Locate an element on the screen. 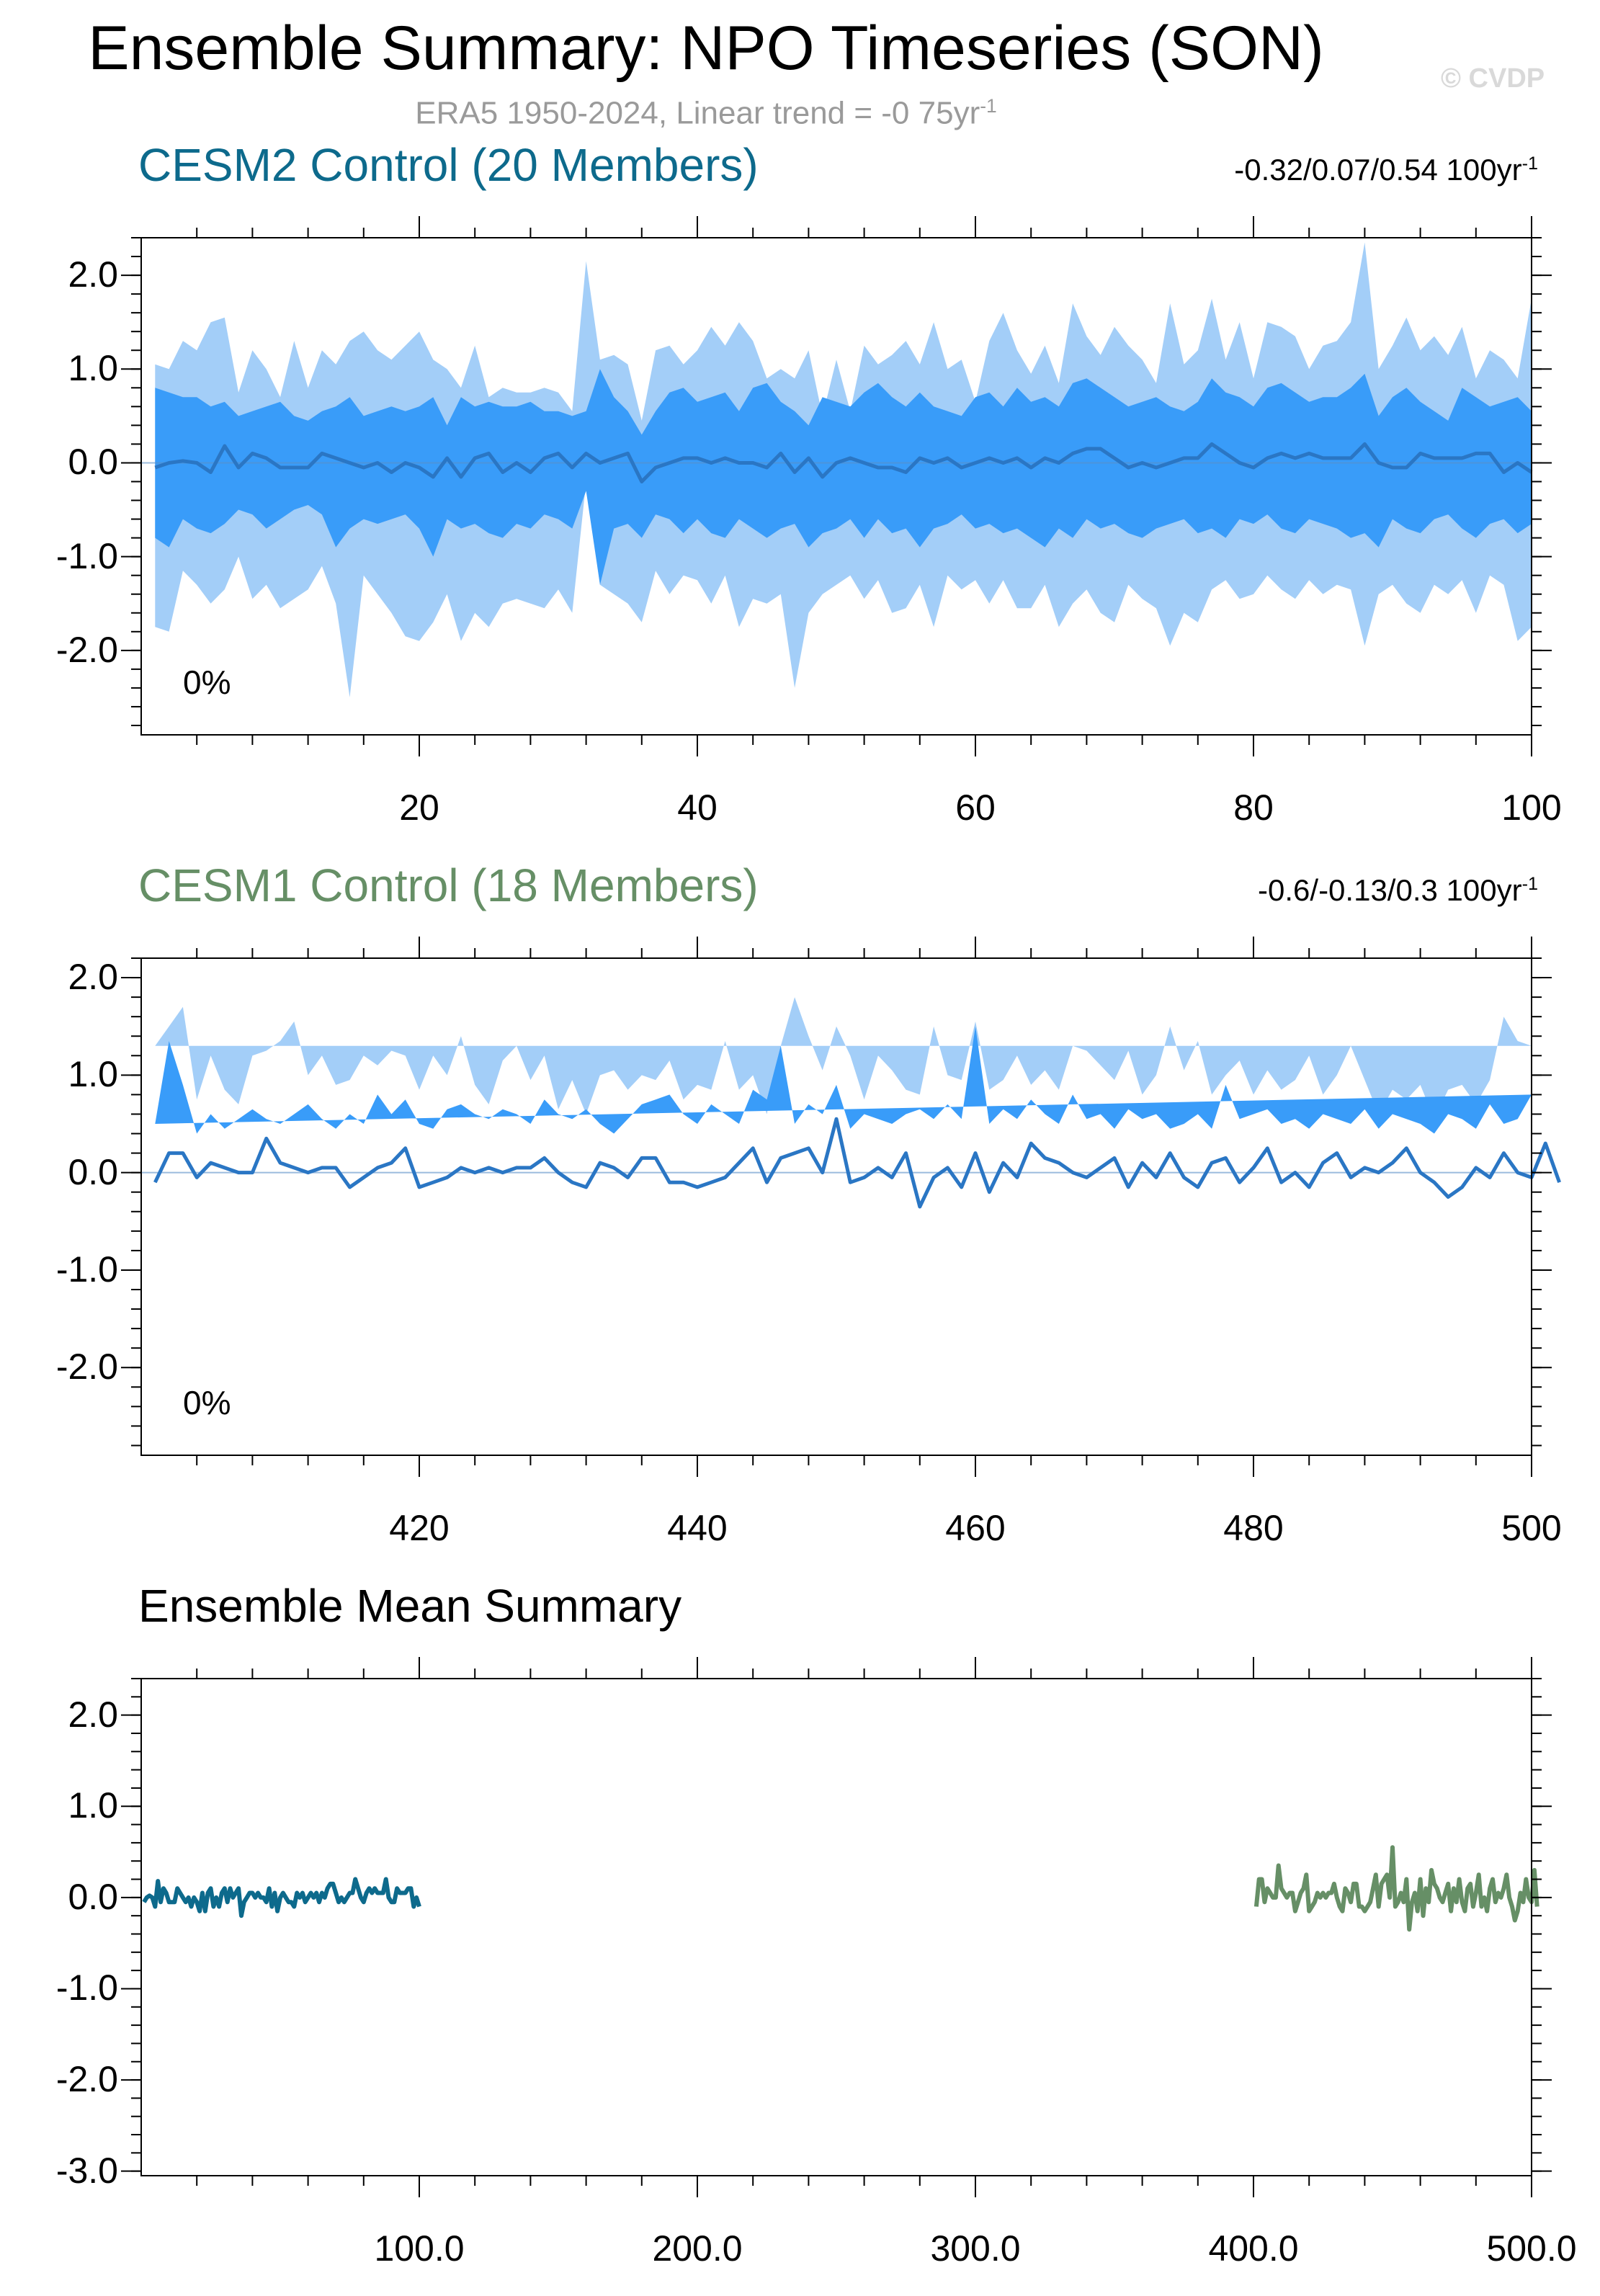  panel2-title: CESM1 Control (18 Members) is located at coordinates (448, 885).